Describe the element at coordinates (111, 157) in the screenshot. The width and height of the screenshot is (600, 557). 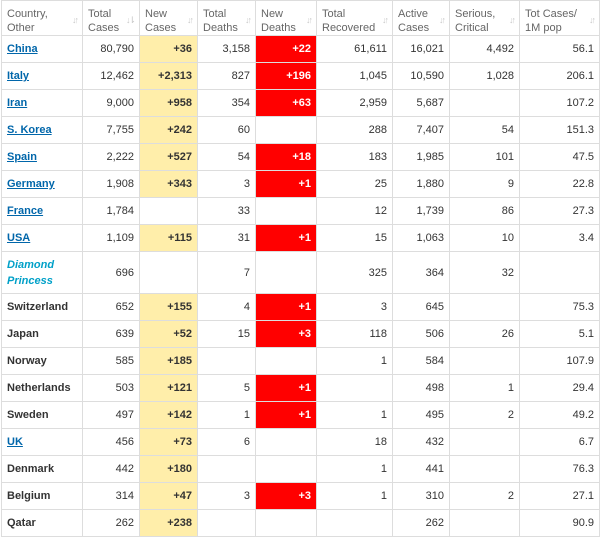
I see `total-cases-cell: 2,222` at that location.